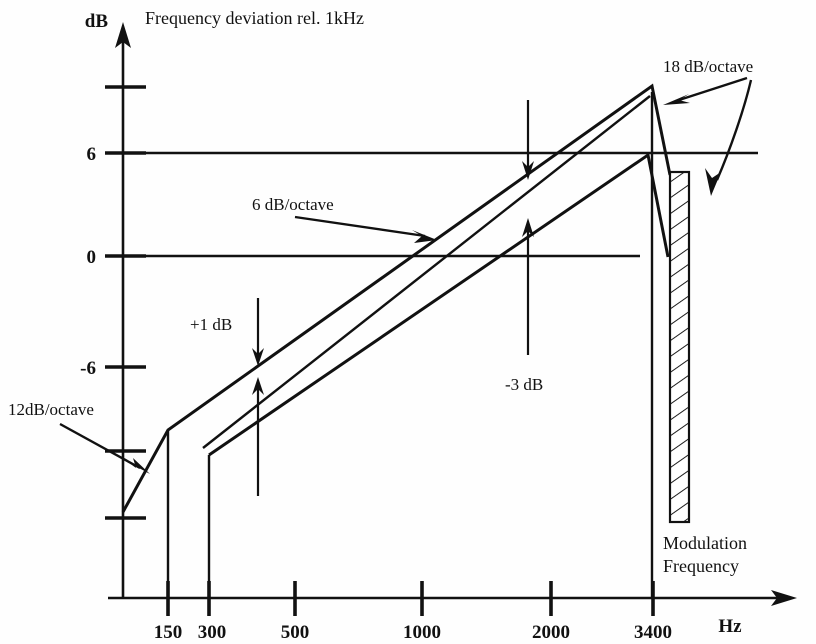  Describe the element at coordinates (679, 347) in the screenshot. I see `modulation-frequency-band` at that location.